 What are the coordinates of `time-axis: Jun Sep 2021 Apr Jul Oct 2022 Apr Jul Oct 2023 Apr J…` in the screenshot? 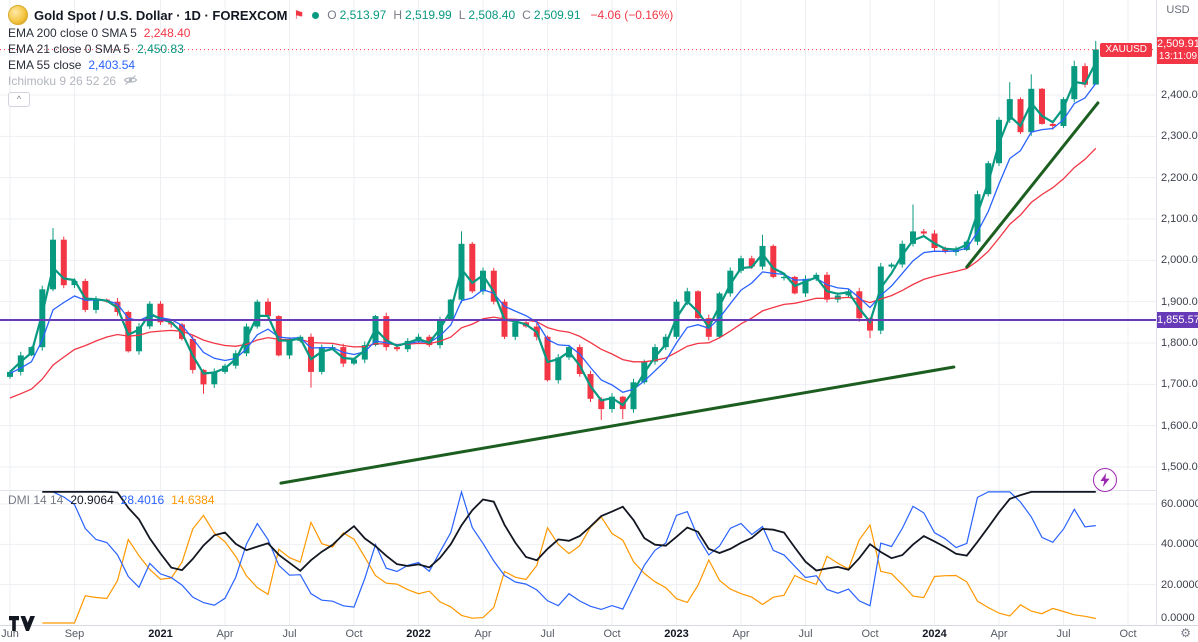 It's located at (599, 633).